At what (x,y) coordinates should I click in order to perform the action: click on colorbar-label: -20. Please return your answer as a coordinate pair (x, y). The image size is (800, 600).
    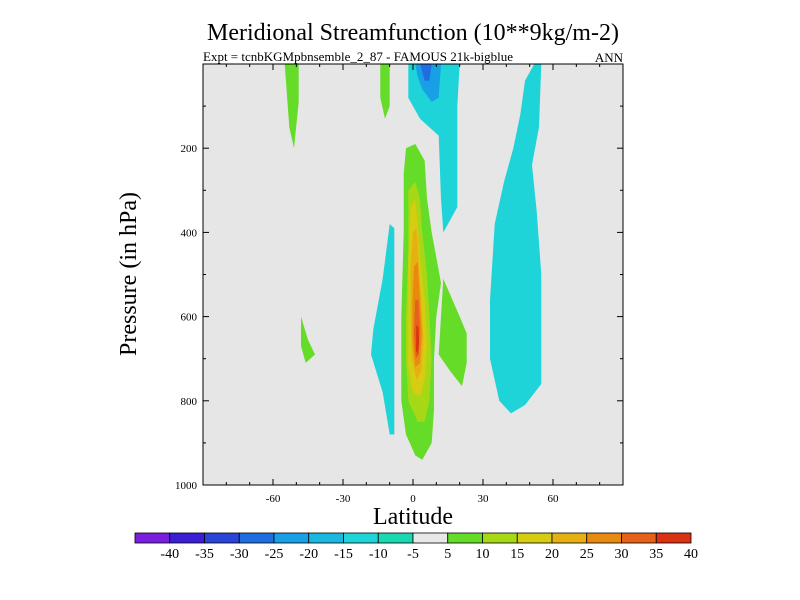
    Looking at the image, I should click on (308, 554).